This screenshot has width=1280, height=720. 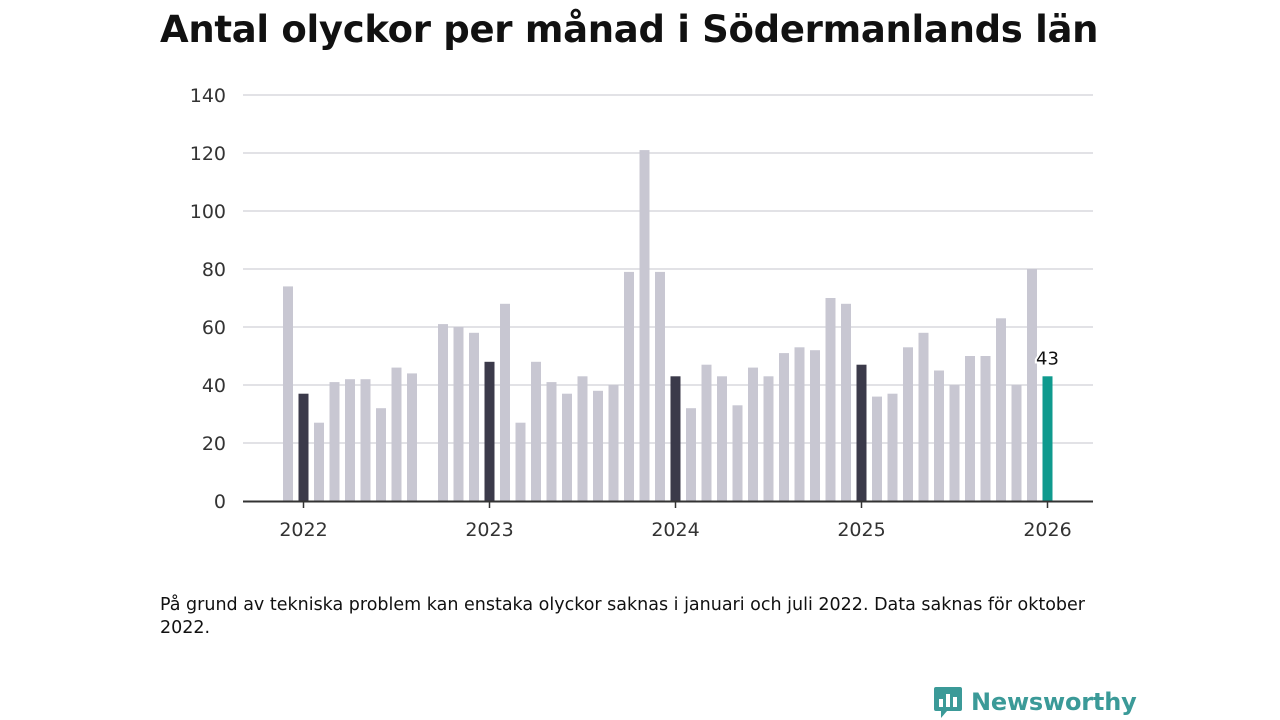 I want to click on x-tick-label: 2026, so click(x=1047, y=530).